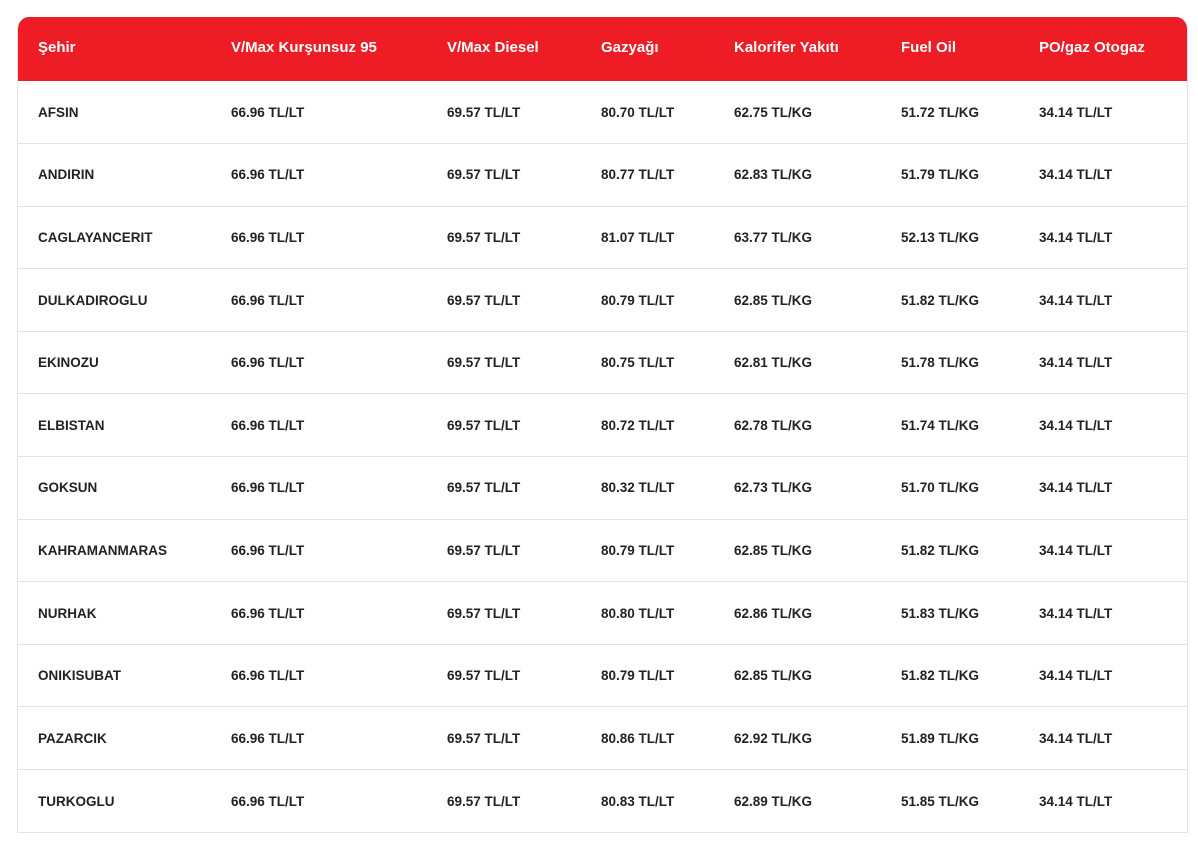 This screenshot has width=1198, height=861. What do you see at coordinates (667, 488) in the screenshot?
I see `cell-gazyagi: 80.32 TL/LT` at bounding box center [667, 488].